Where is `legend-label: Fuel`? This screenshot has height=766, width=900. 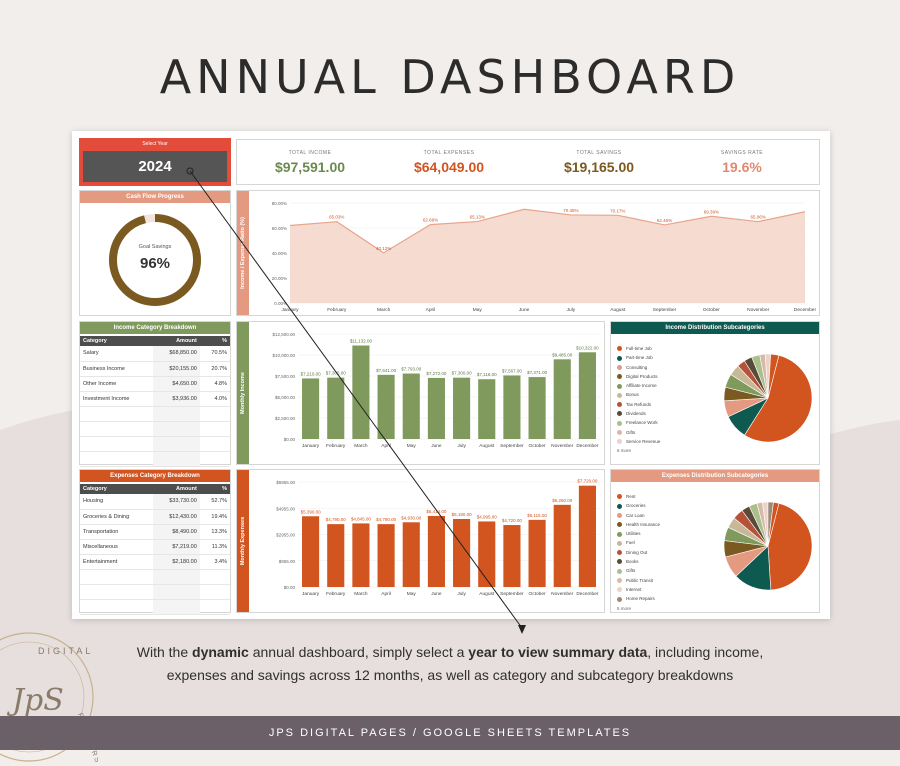 legend-label: Fuel is located at coordinates (630, 543).